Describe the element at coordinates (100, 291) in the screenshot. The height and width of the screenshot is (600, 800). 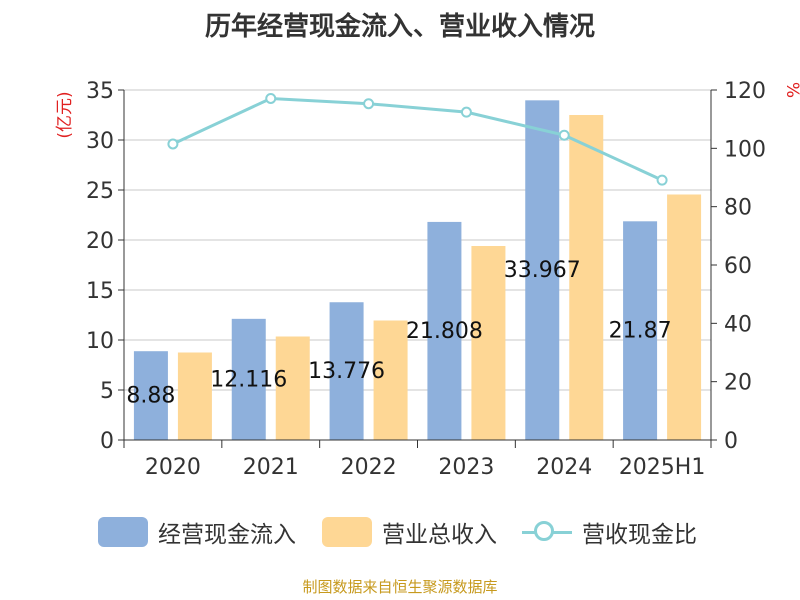
I see `y-left-tick-label: 15` at that location.